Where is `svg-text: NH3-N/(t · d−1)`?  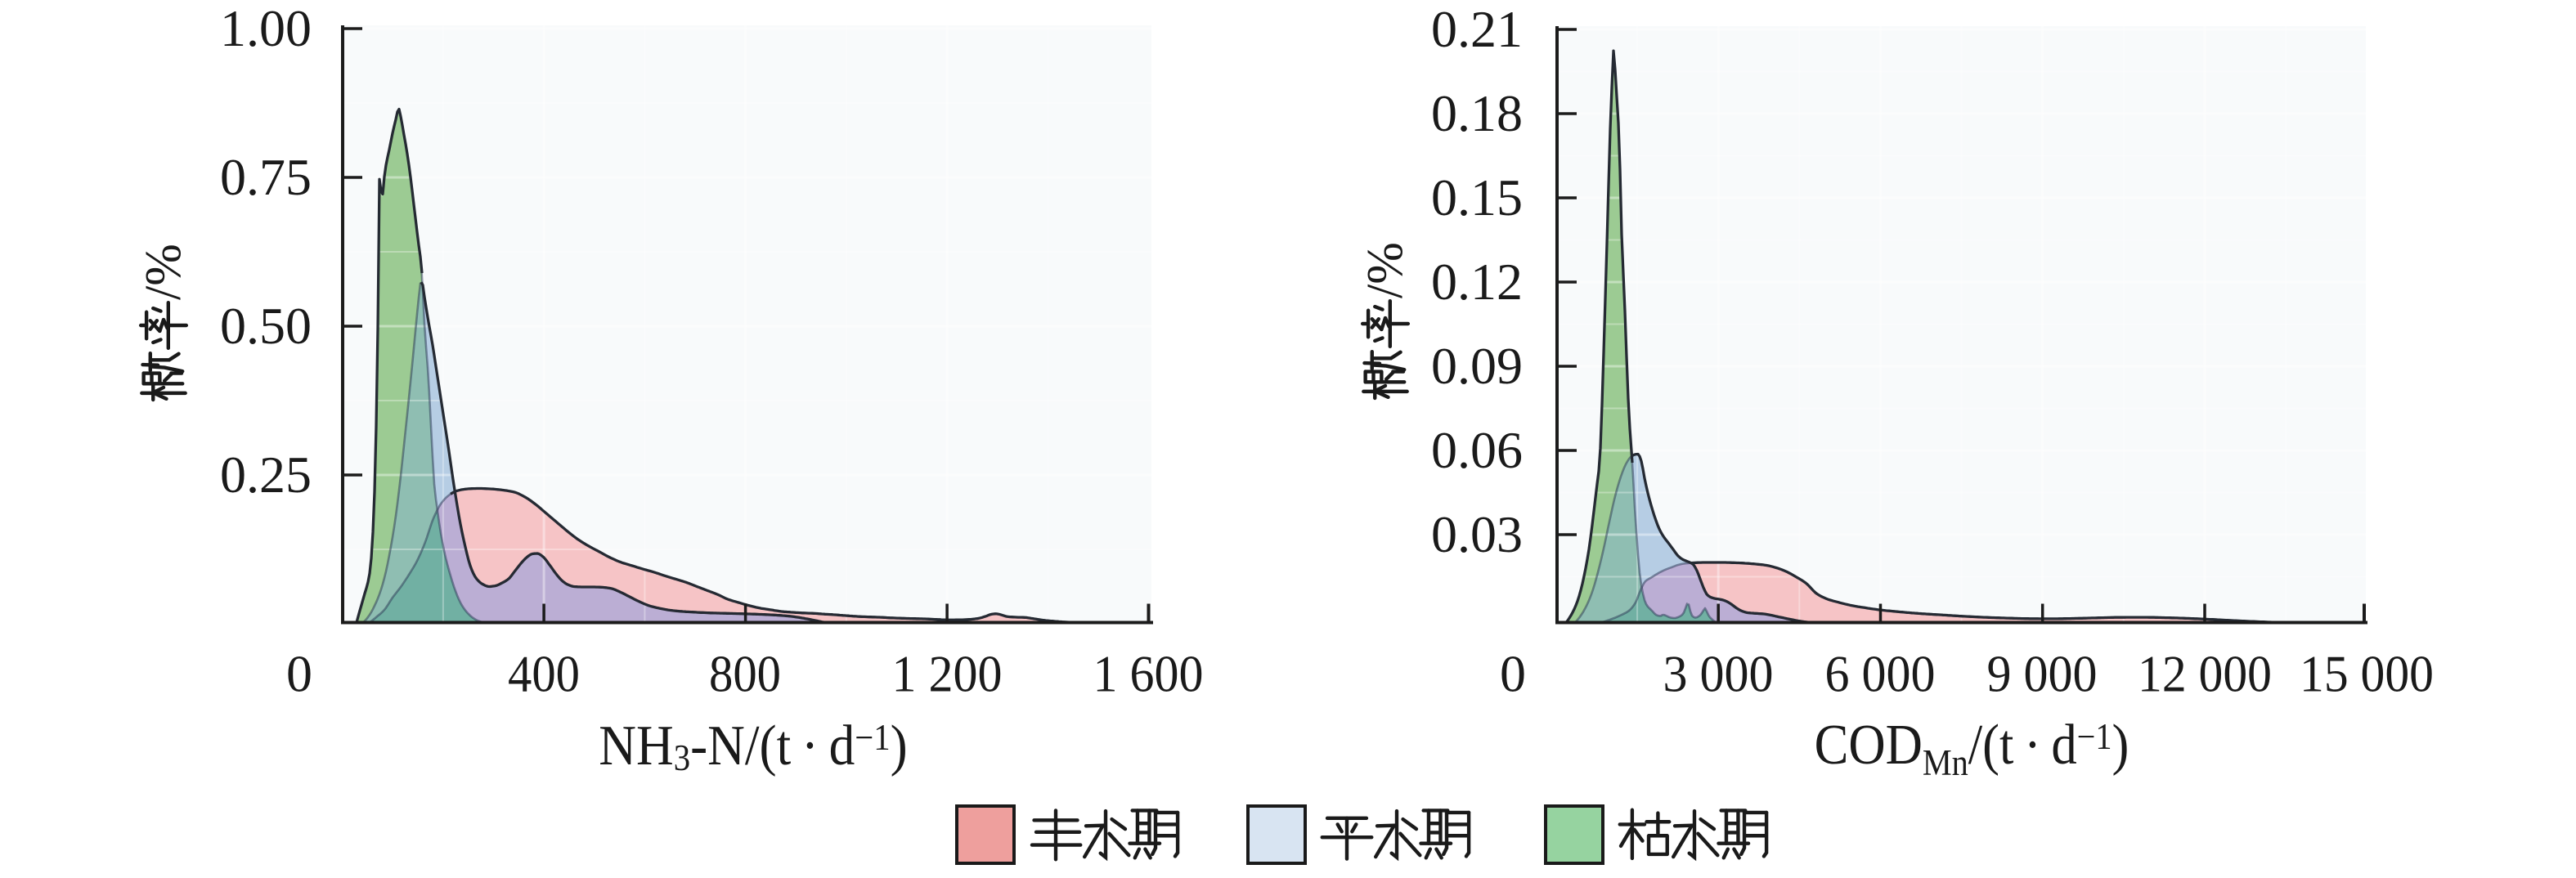 svg-text: NH3-N/(t · d−1) is located at coordinates (753, 746).